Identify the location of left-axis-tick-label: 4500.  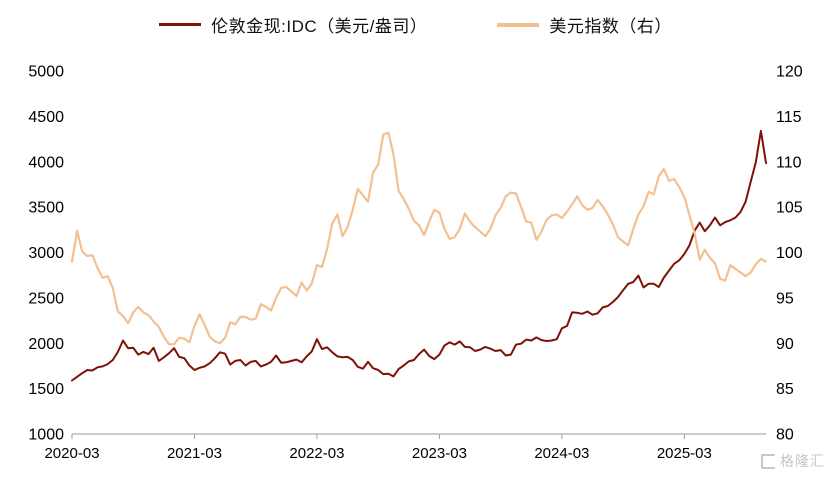
(46, 117).